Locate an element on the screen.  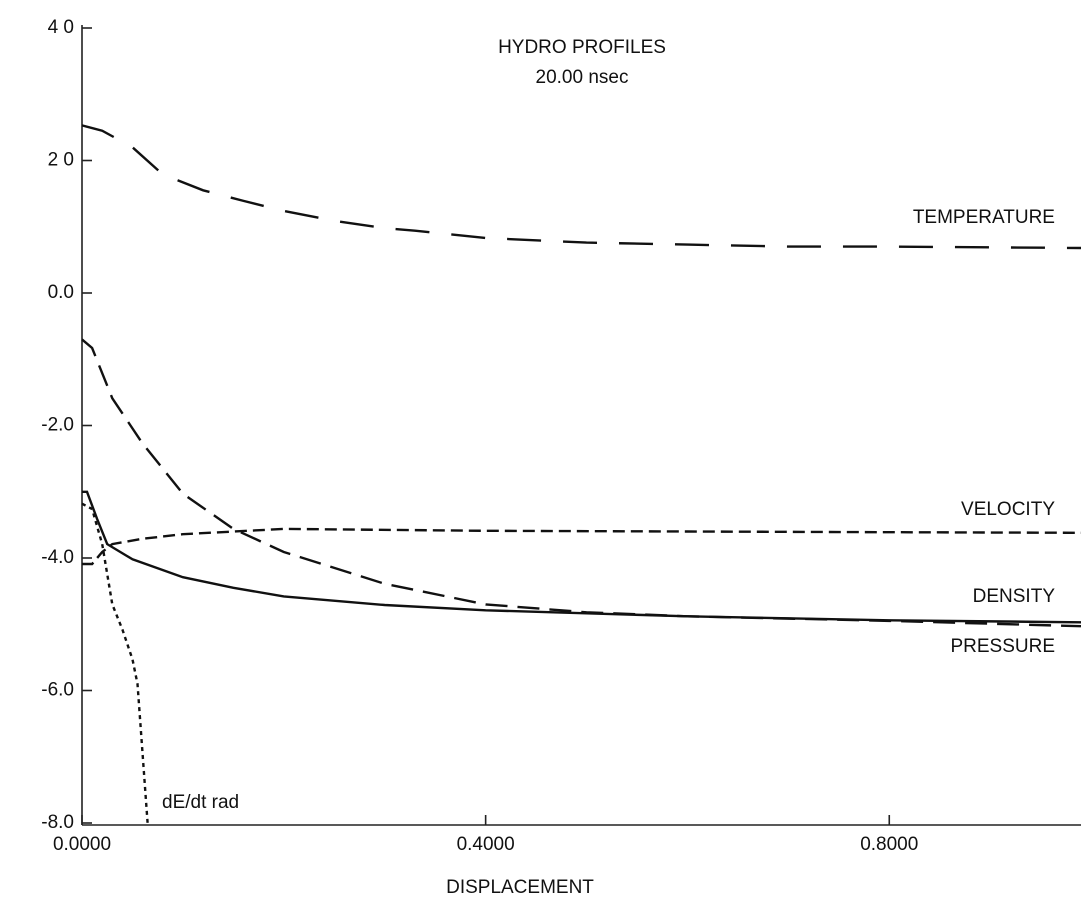
x-axis-label: DISPLACEMENT is located at coordinates (520, 887).